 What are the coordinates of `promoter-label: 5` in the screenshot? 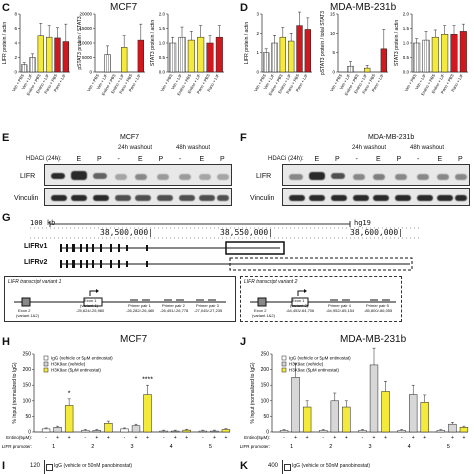 It's located at (448, 447).